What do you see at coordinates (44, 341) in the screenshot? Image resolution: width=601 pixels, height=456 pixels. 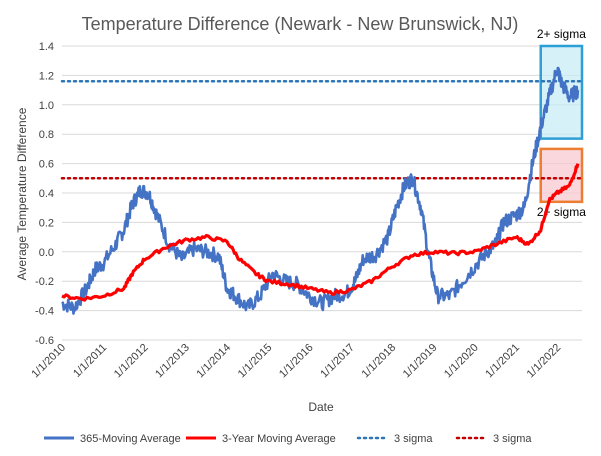 I see `y-tick-label: -0.6` at bounding box center [44, 341].